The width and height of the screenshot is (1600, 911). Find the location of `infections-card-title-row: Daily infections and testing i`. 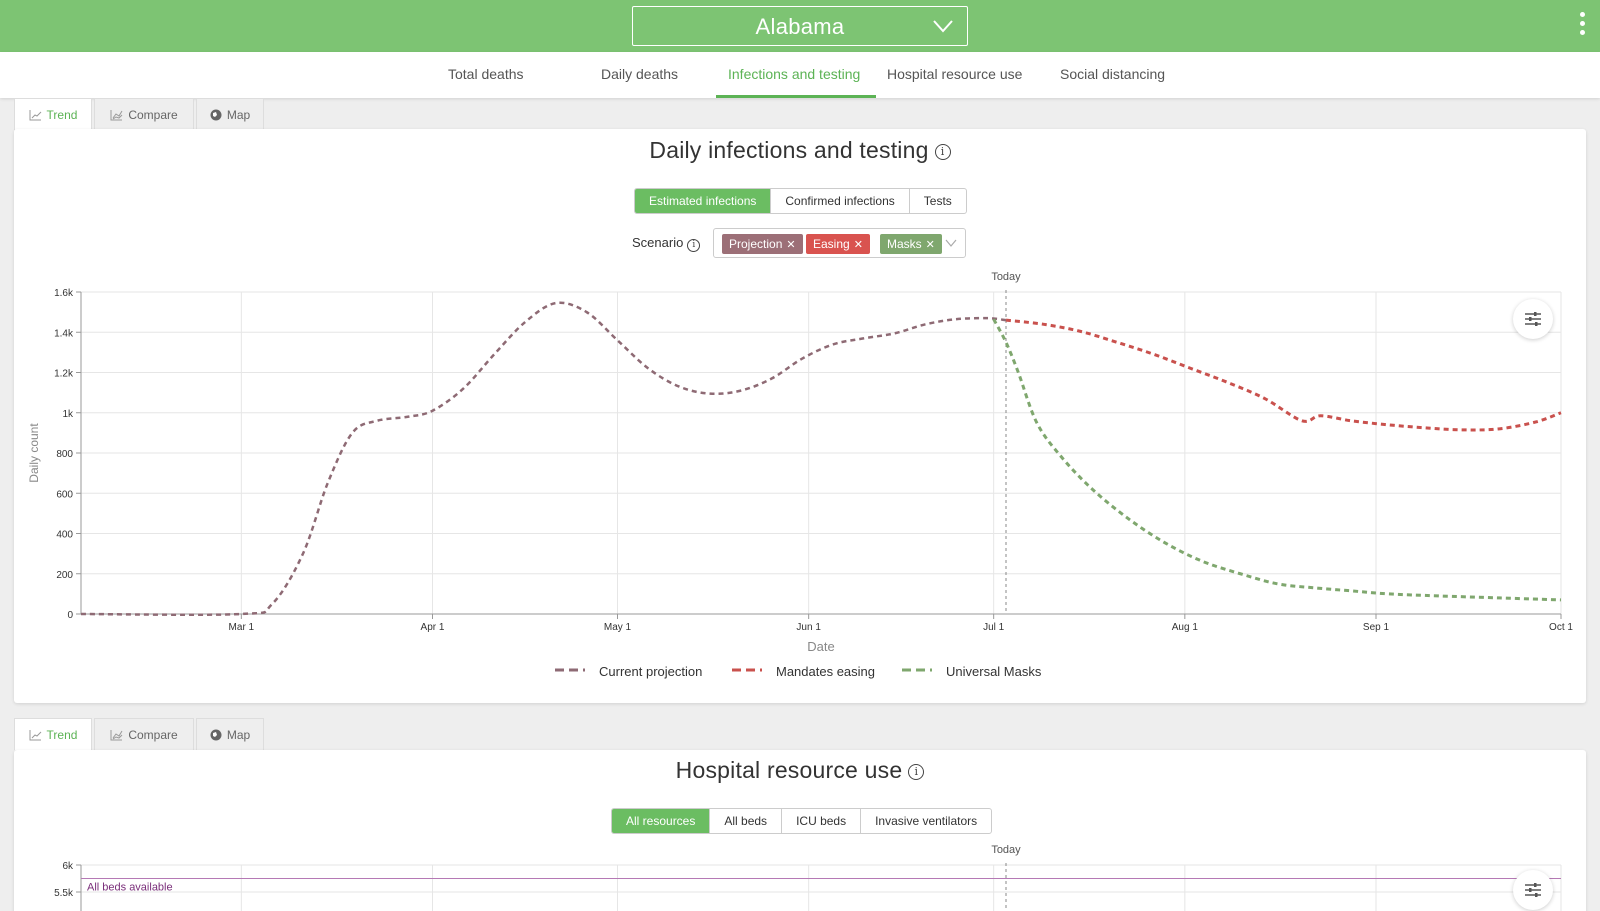

infections-card-title-row: Daily infections and testing i is located at coordinates (800, 150).